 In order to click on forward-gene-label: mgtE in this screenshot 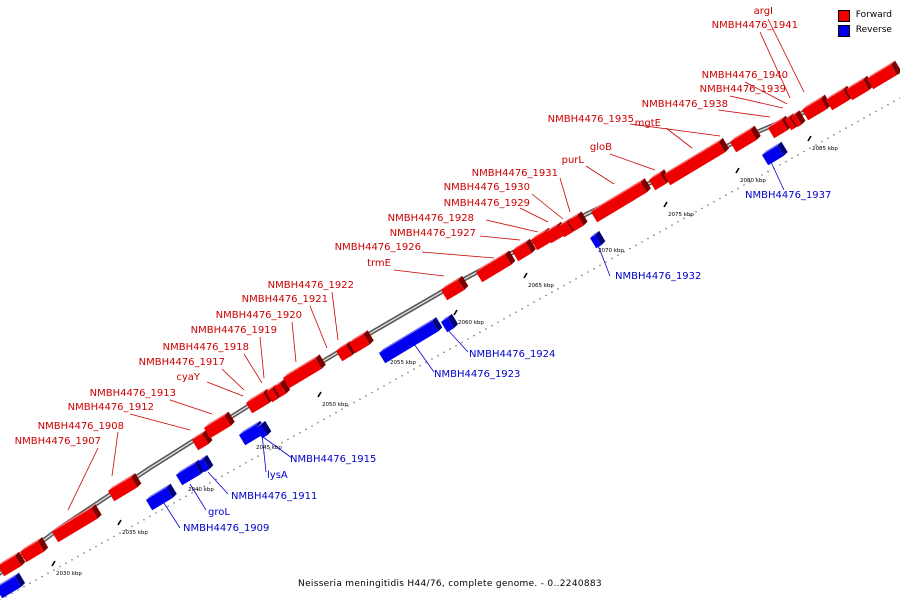, I will do `click(648, 123)`.